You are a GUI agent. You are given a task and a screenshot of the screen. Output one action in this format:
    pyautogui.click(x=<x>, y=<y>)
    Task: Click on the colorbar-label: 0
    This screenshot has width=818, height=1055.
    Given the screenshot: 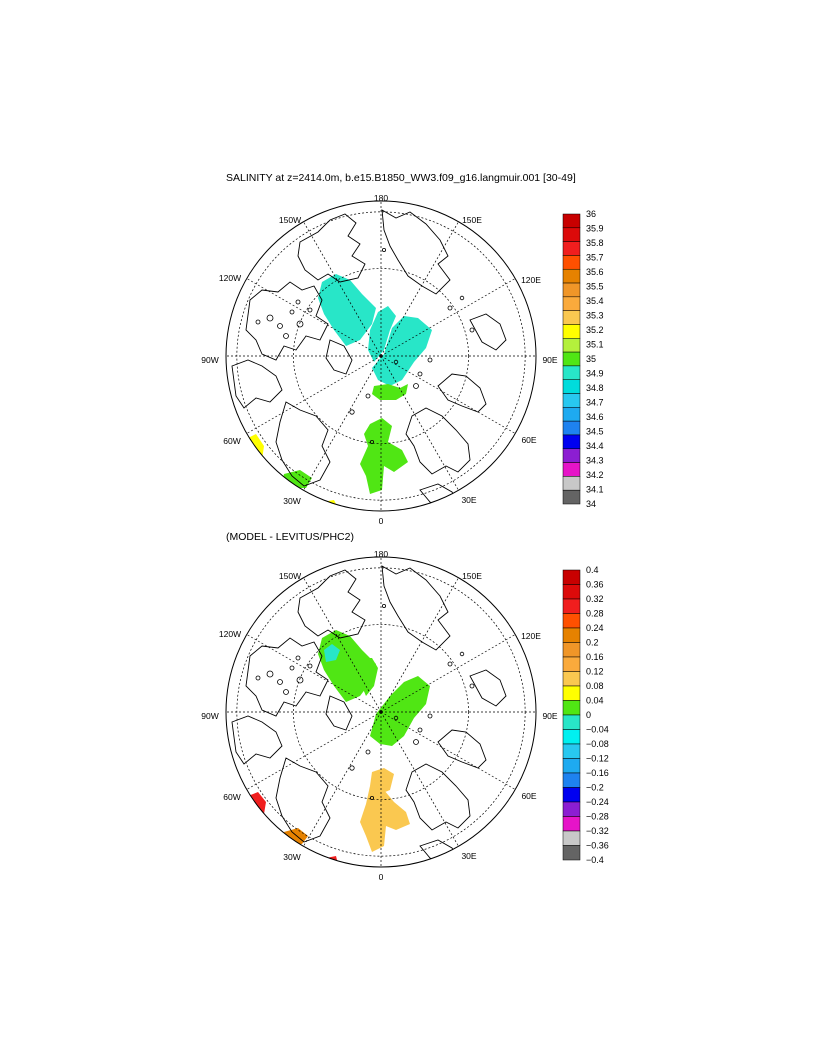 What is the action you would take?
    pyautogui.click(x=588, y=715)
    